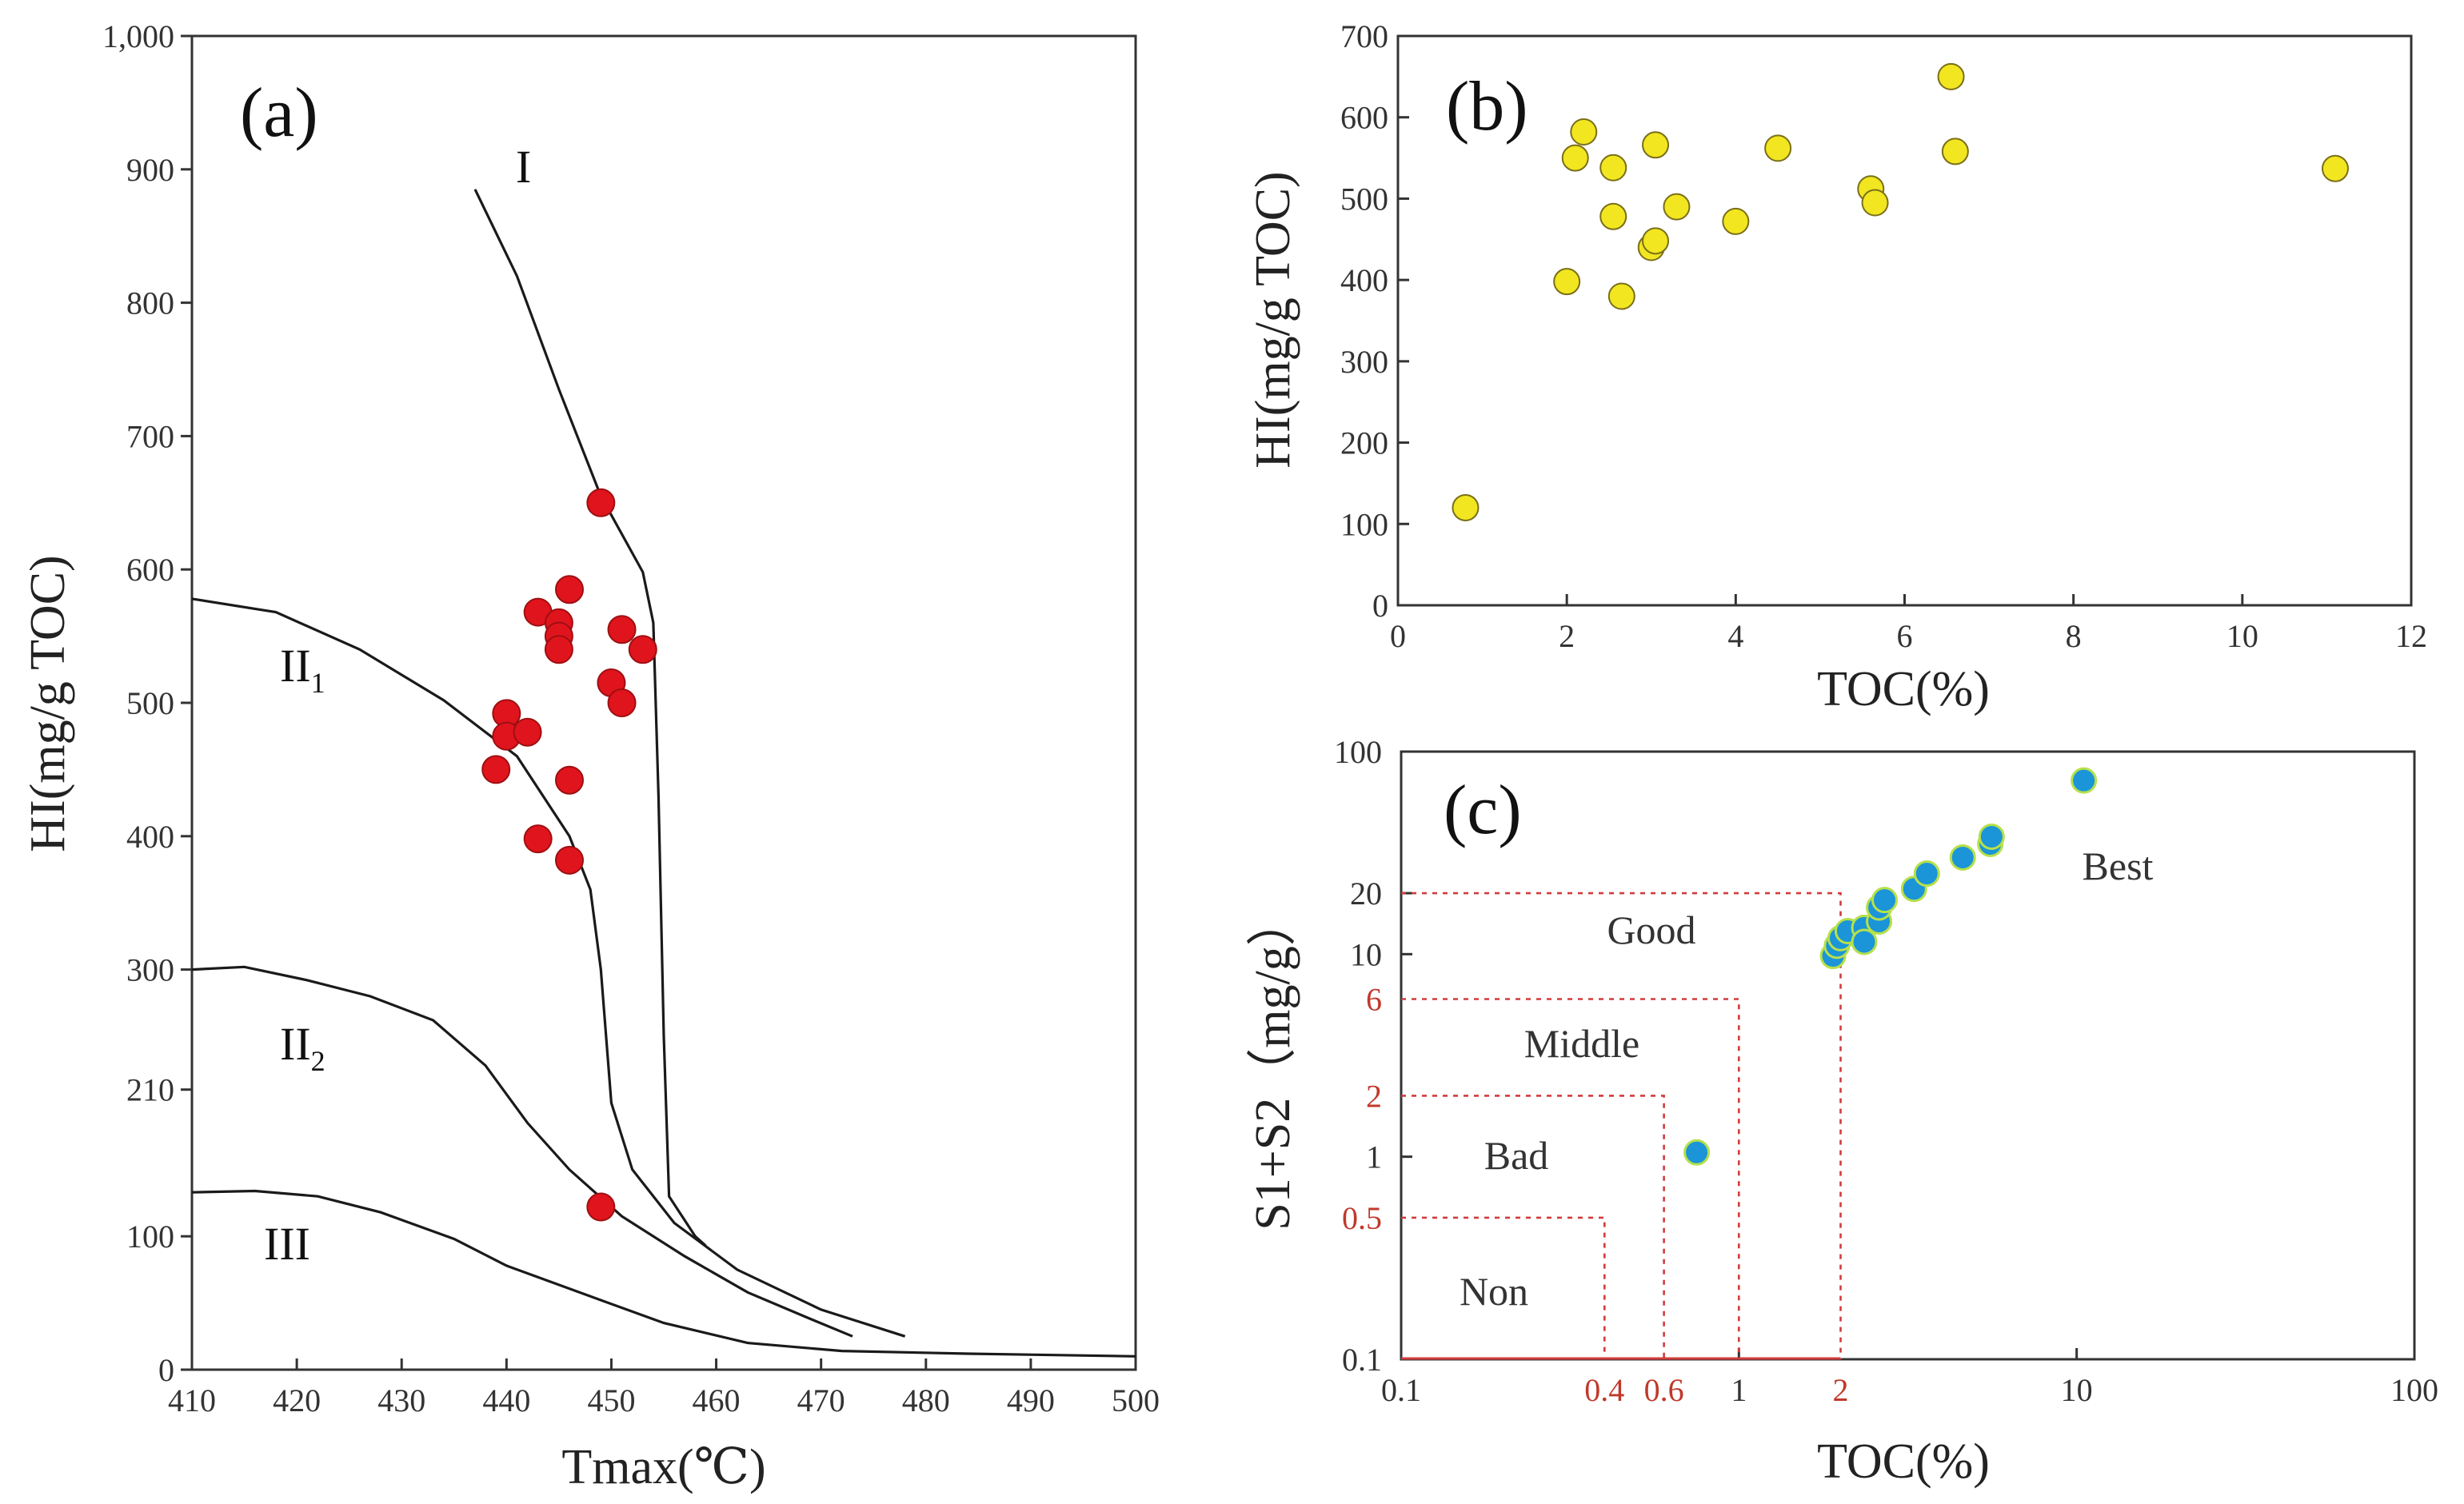  I want to click on panel-c-x-tick-label: 0.1, so click(1401, 1390).